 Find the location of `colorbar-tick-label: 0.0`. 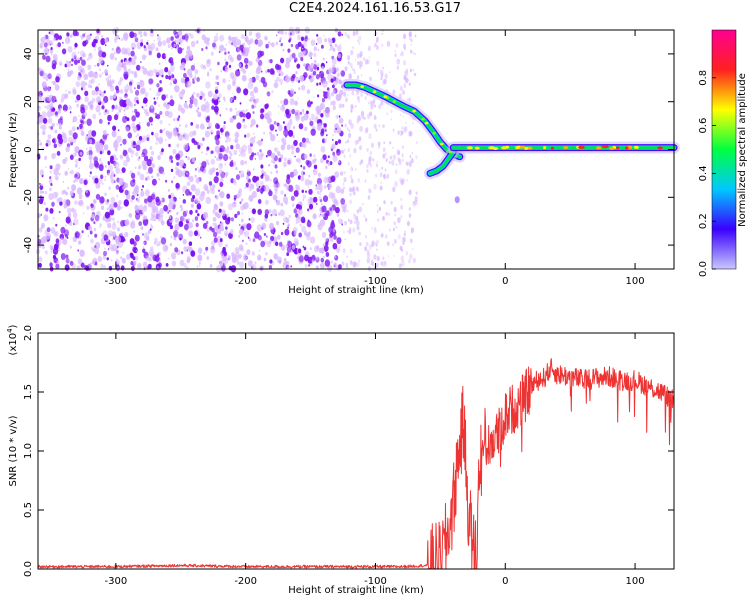

colorbar-tick-label: 0.0 is located at coordinates (703, 269).